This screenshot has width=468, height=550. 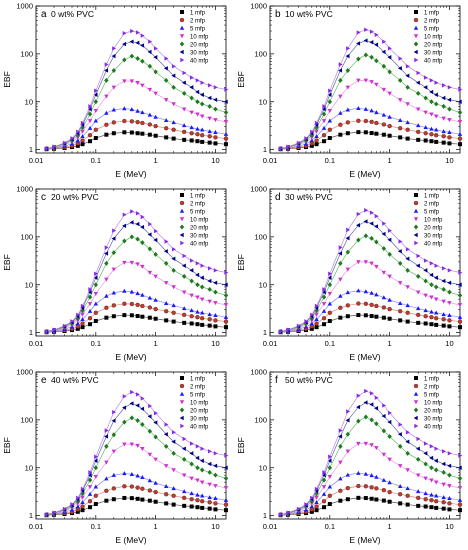 I want to click on minor-ticks, so click(x=131, y=79).